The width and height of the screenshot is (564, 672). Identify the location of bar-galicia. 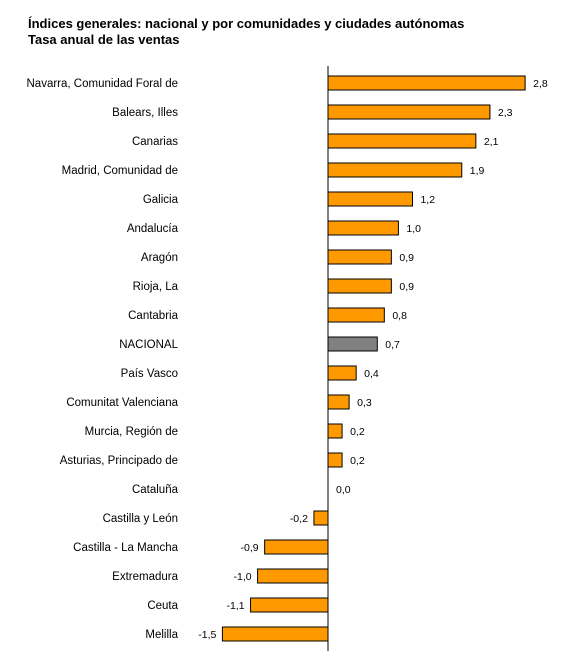
(370, 199).